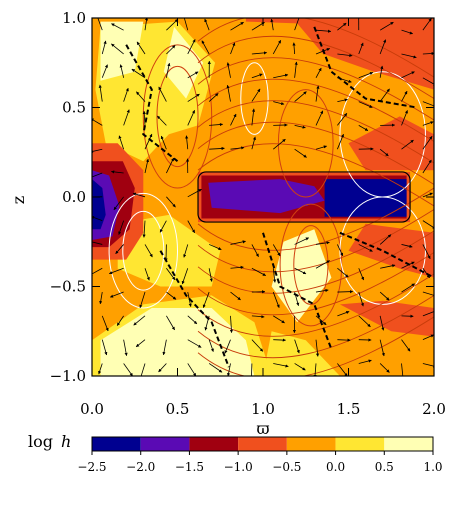 This screenshot has height=508, width=463. Describe the element at coordinates (263, 409) in the screenshot. I see `x-tick-label-2: 1.0` at that location.